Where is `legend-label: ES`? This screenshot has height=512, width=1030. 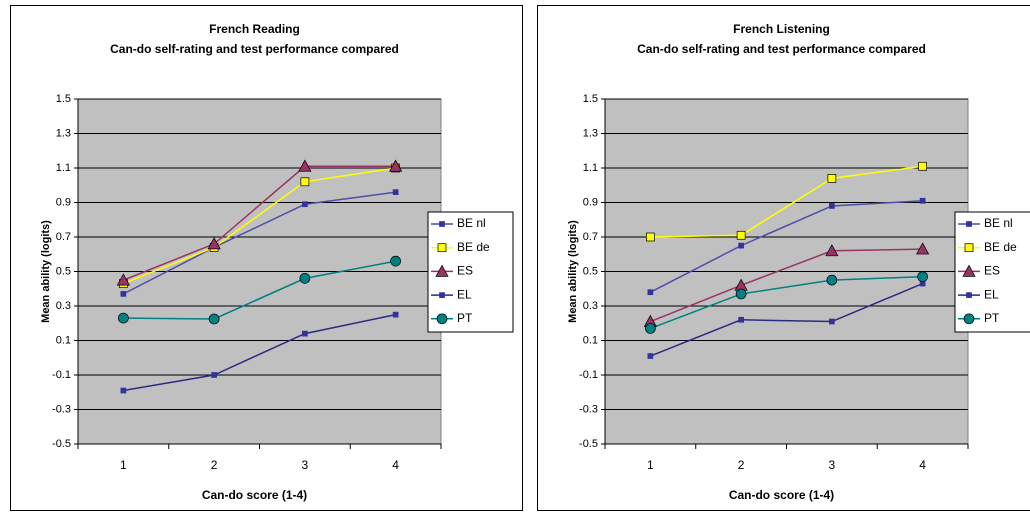 legend-label: ES is located at coordinates (992, 271).